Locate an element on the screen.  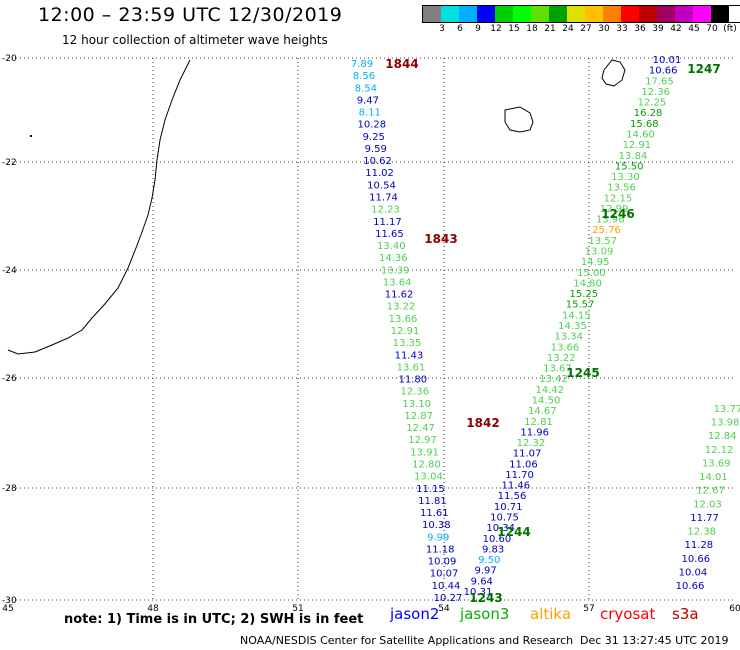
track-1843-value: 11.17 is located at coordinates (387, 222).